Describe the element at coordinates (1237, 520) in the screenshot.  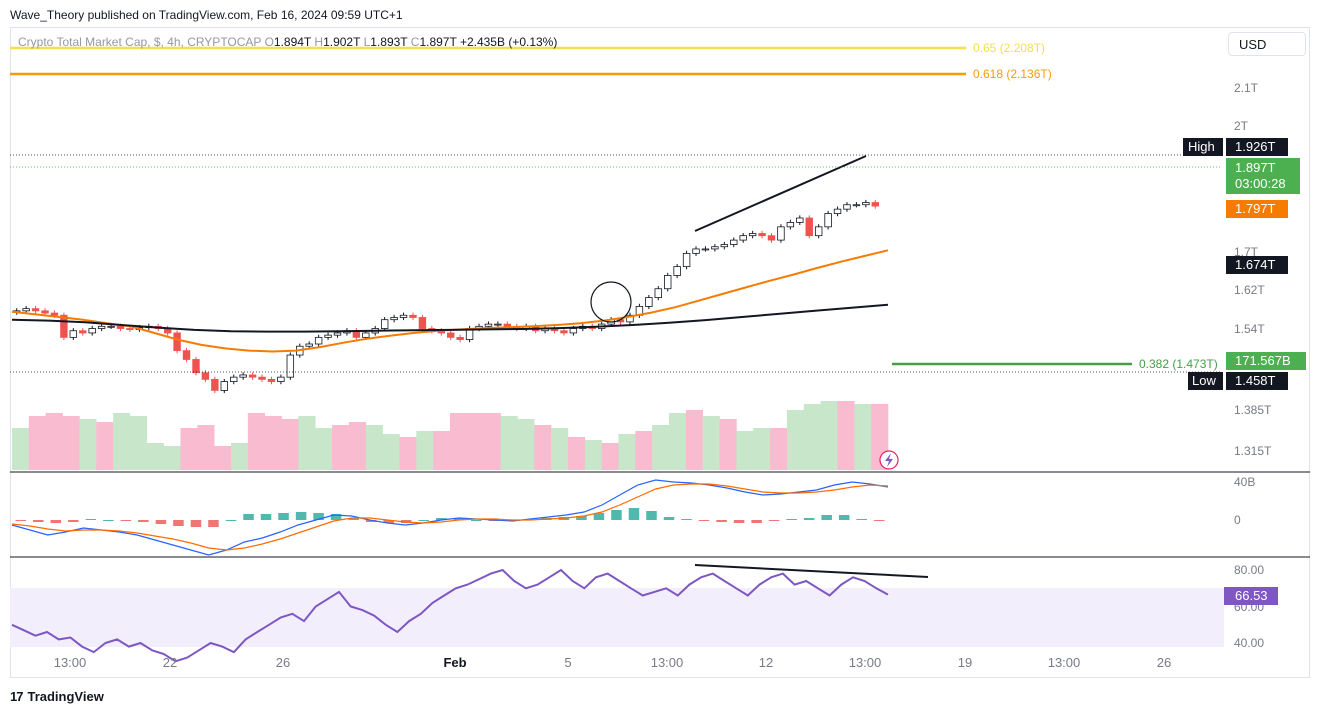
I see `macd-y-tick-label: 0` at that location.